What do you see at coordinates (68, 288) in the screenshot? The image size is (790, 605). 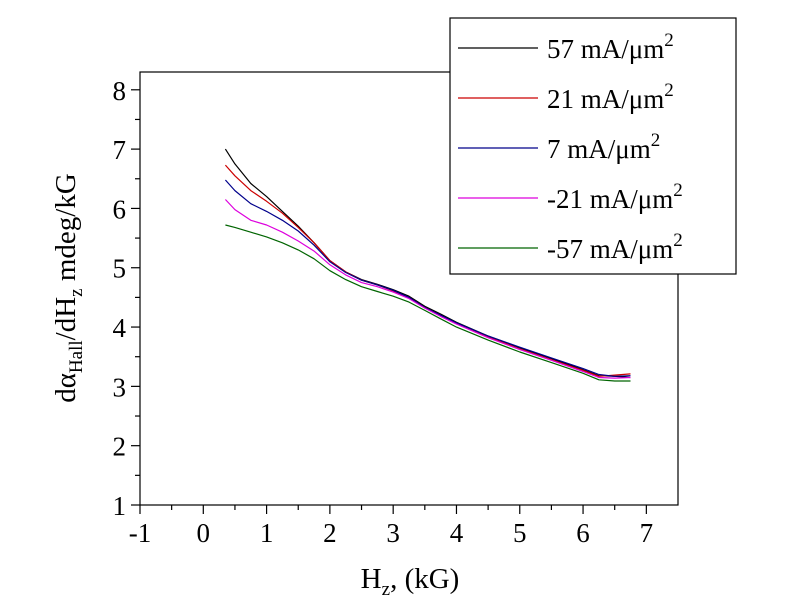 I see `y-axis-title: dαHall/dHz mdeg/kG` at bounding box center [68, 288].